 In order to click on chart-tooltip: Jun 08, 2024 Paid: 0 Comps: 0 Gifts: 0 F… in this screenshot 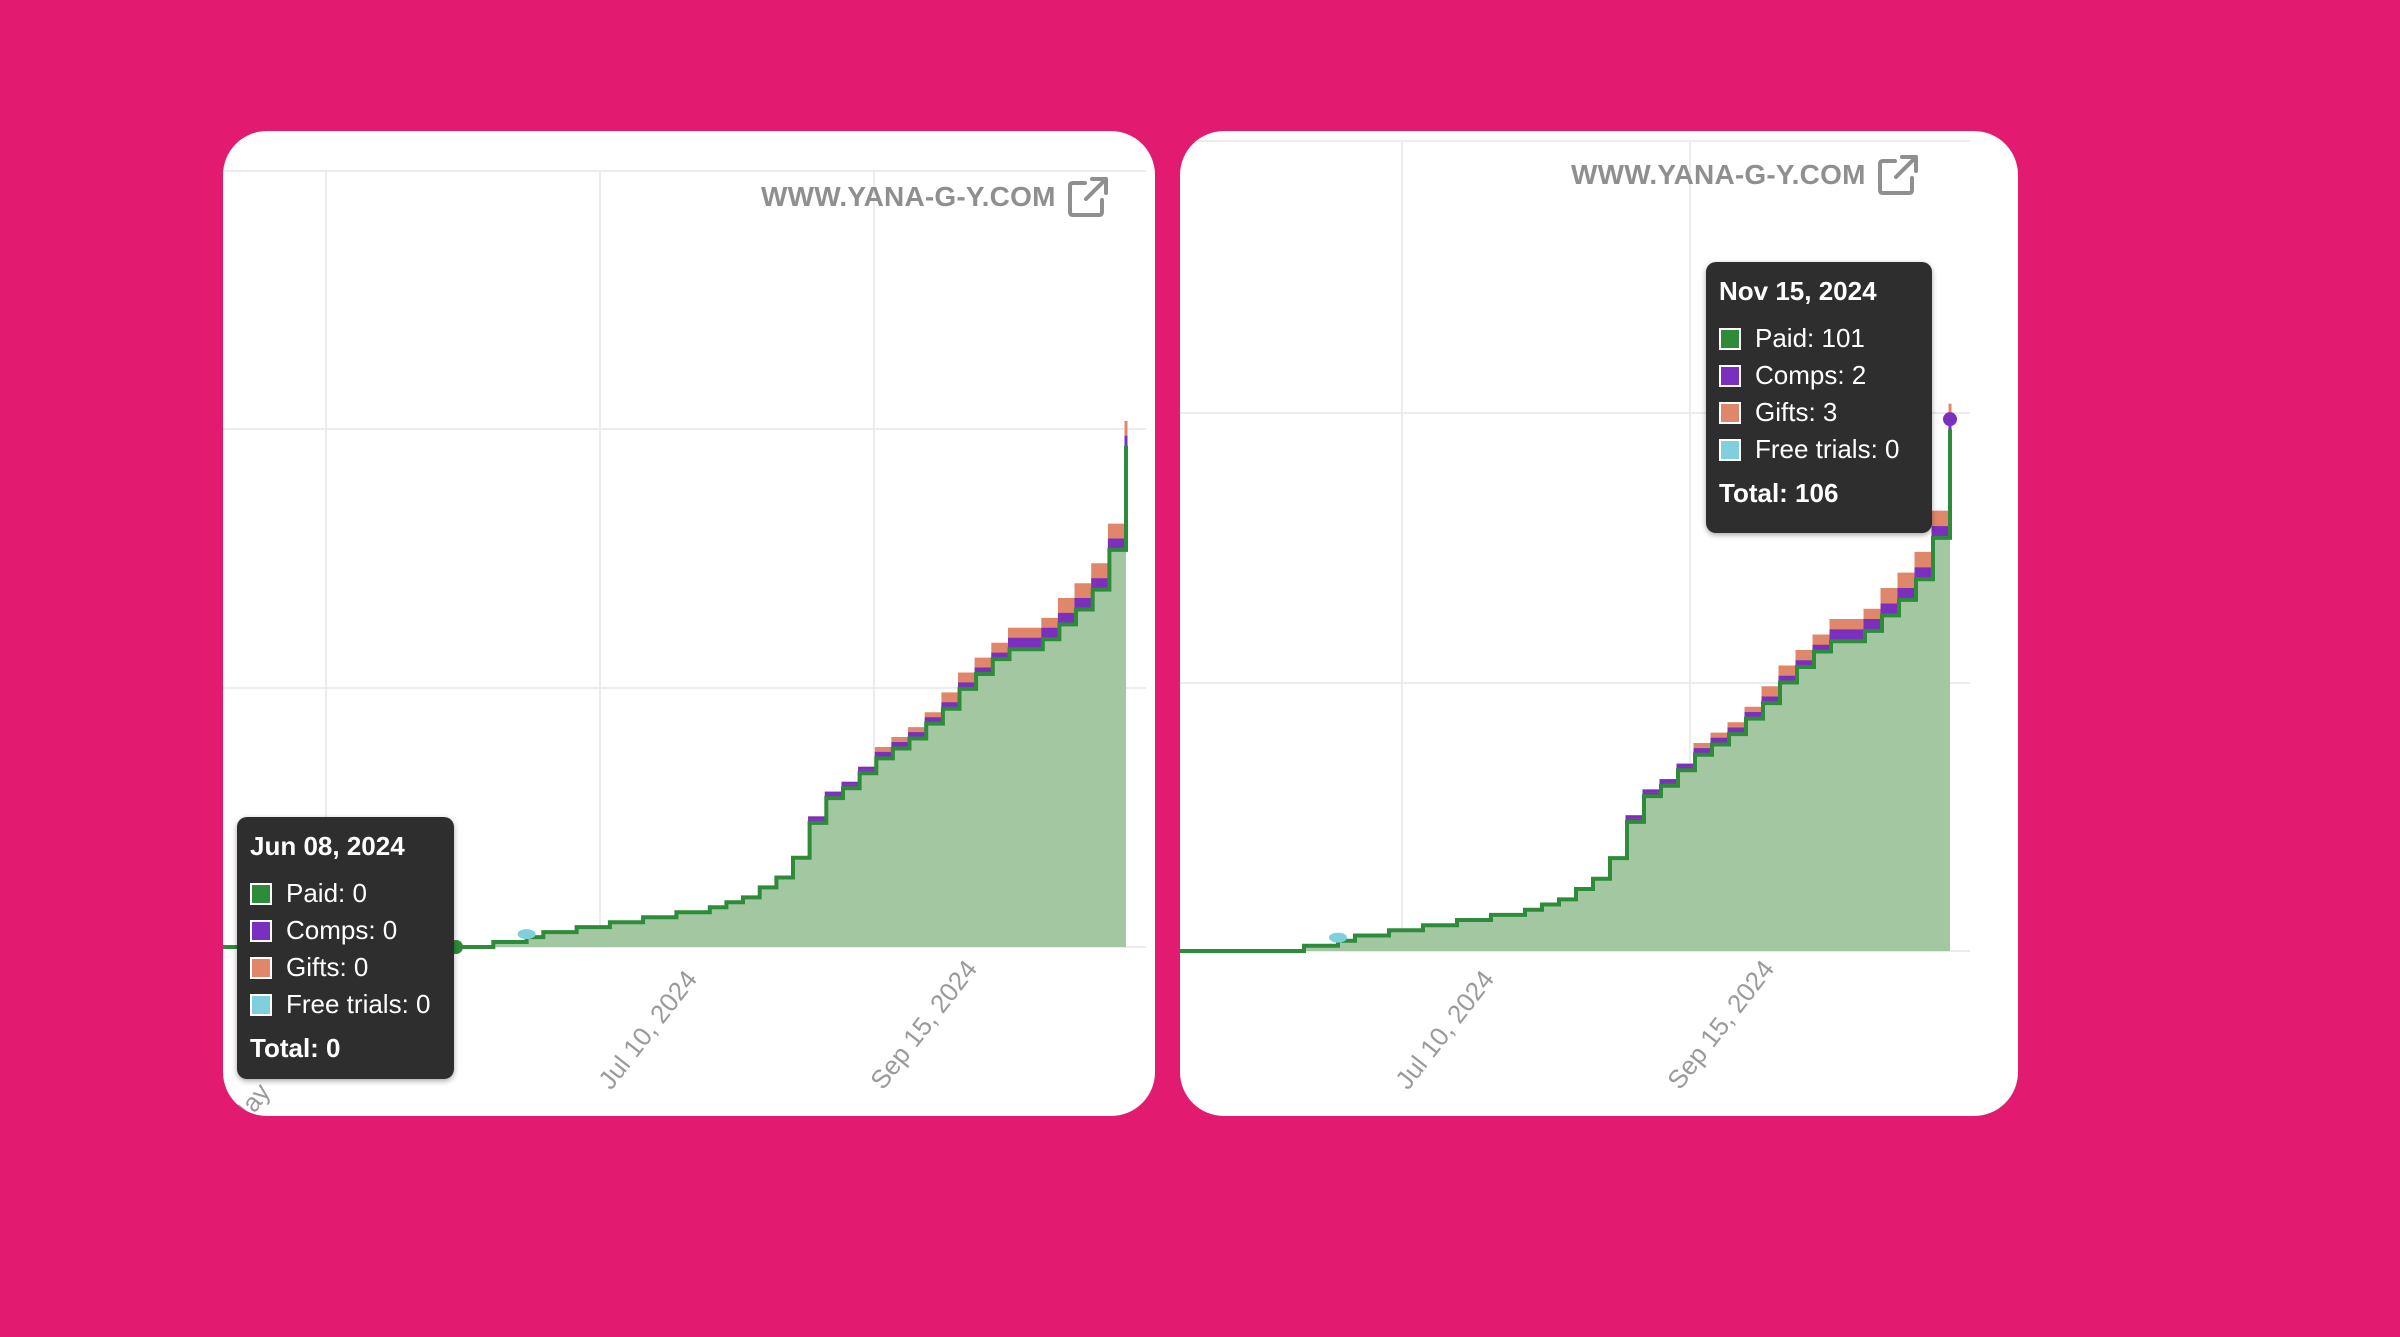, I will do `click(345, 948)`.